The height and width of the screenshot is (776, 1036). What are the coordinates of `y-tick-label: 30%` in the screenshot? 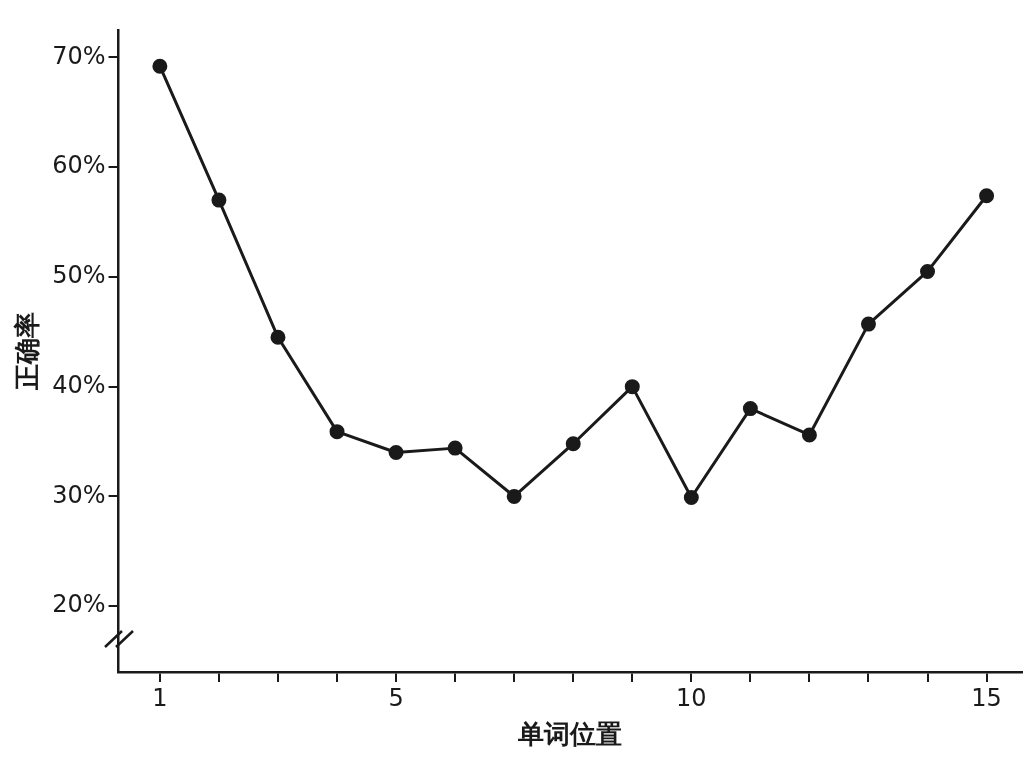 It's located at (79, 494).